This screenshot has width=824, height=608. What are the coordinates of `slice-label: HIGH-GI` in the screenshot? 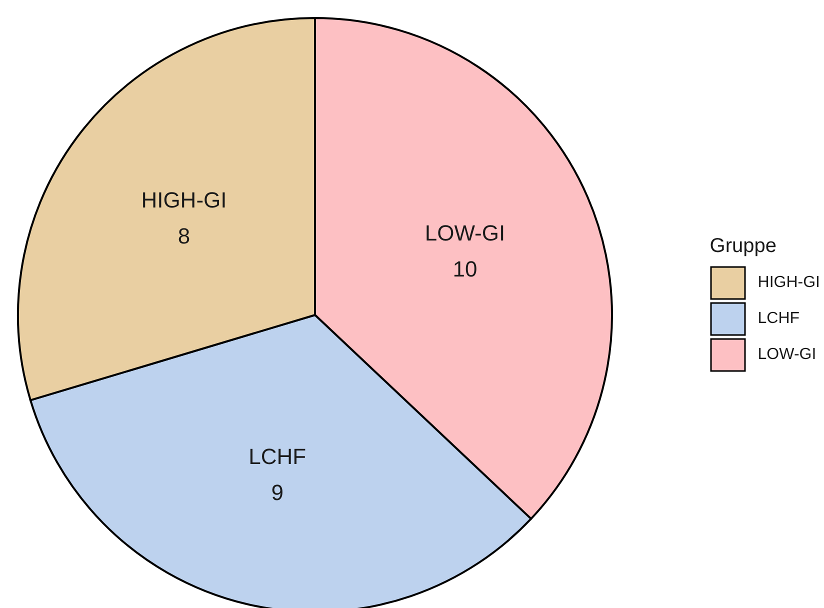 It's located at (184, 199).